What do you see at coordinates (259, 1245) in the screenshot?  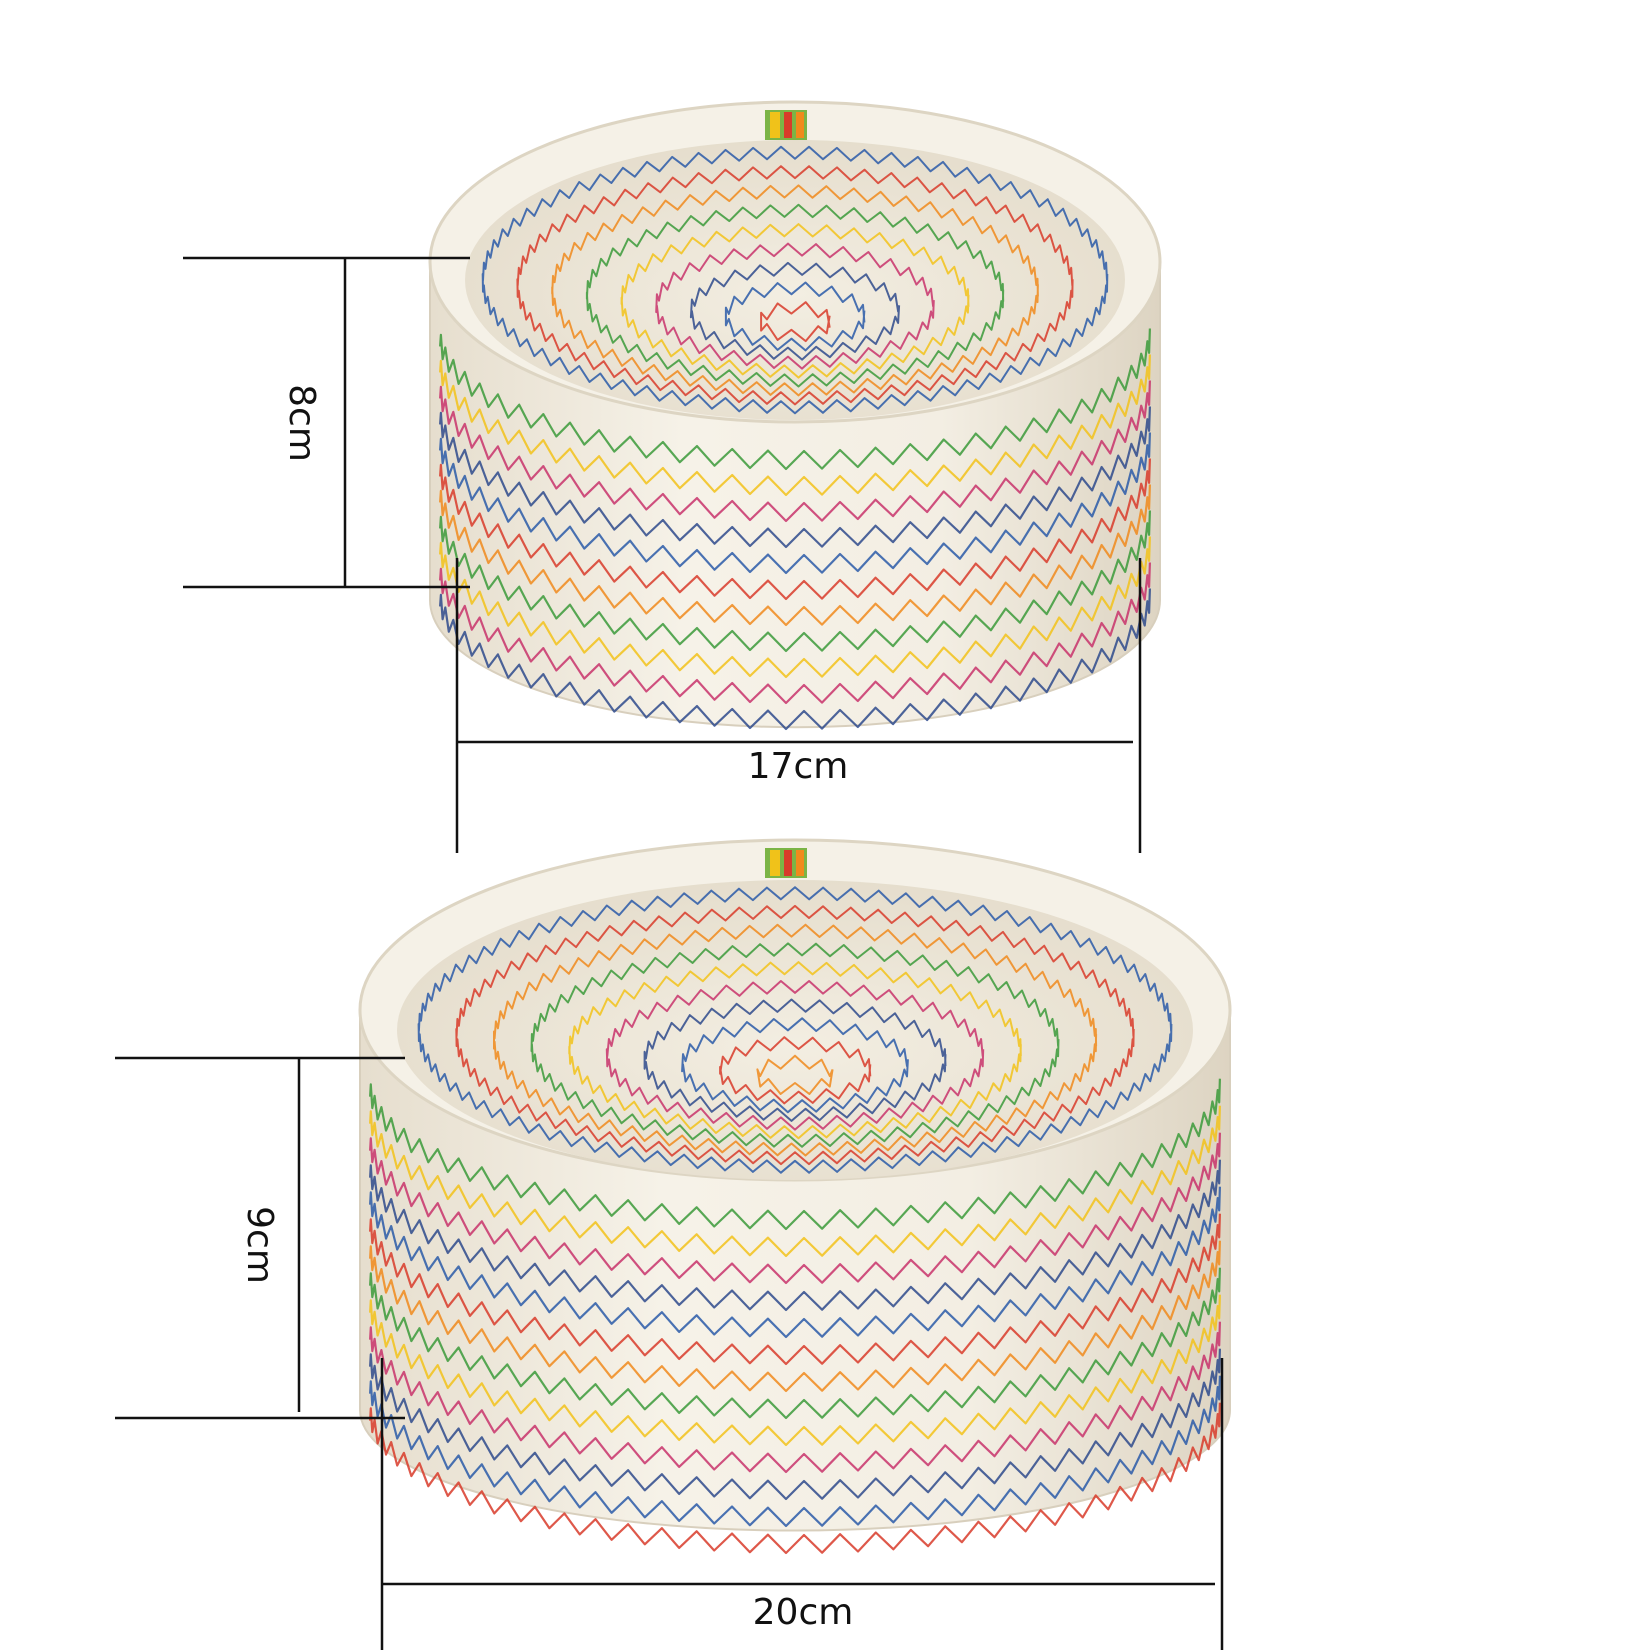 I see `large-height-label: 9cm` at bounding box center [259, 1245].